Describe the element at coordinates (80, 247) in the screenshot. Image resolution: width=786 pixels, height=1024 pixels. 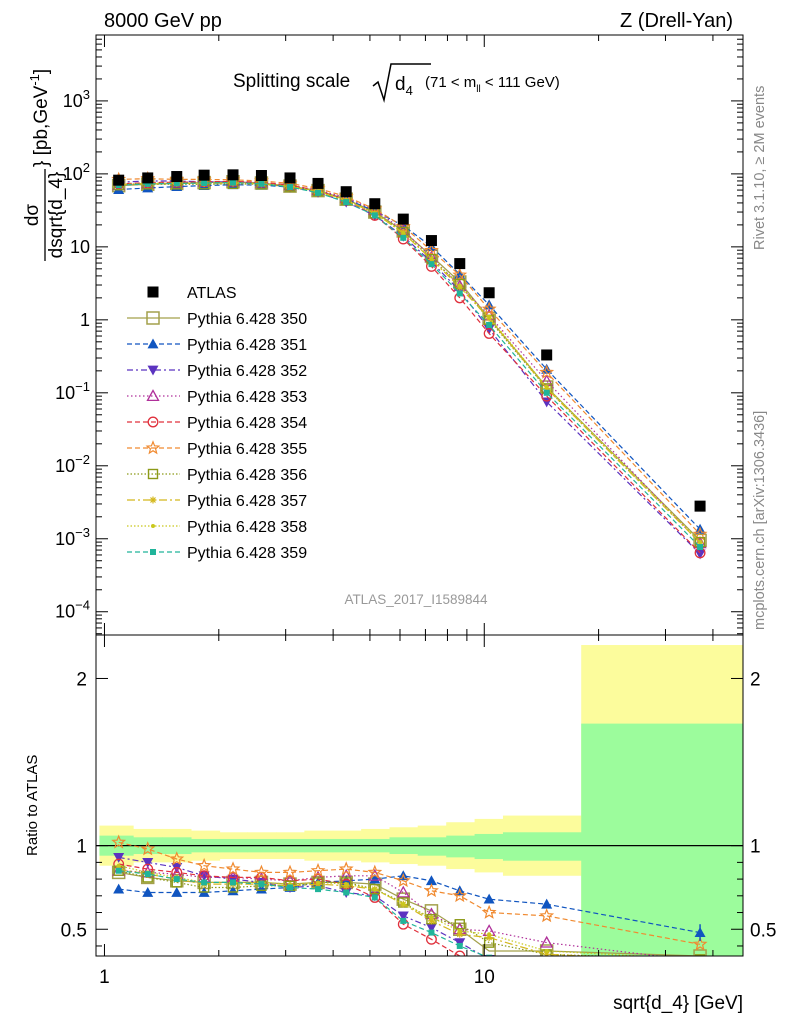
I see `y-tick-label: 10` at that location.